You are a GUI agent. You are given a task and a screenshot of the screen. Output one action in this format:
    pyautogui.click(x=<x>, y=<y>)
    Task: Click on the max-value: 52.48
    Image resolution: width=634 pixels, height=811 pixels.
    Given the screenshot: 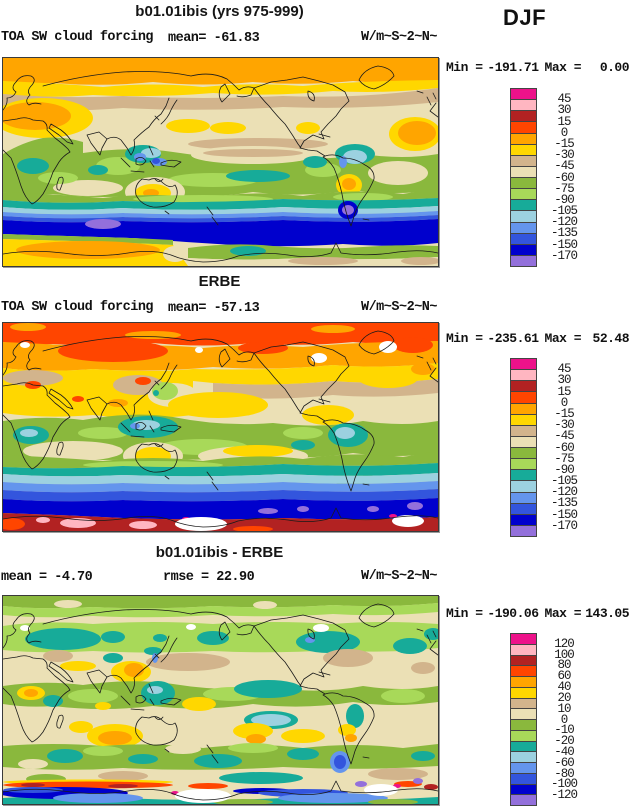 What is the action you would take?
    pyautogui.click(x=611, y=338)
    